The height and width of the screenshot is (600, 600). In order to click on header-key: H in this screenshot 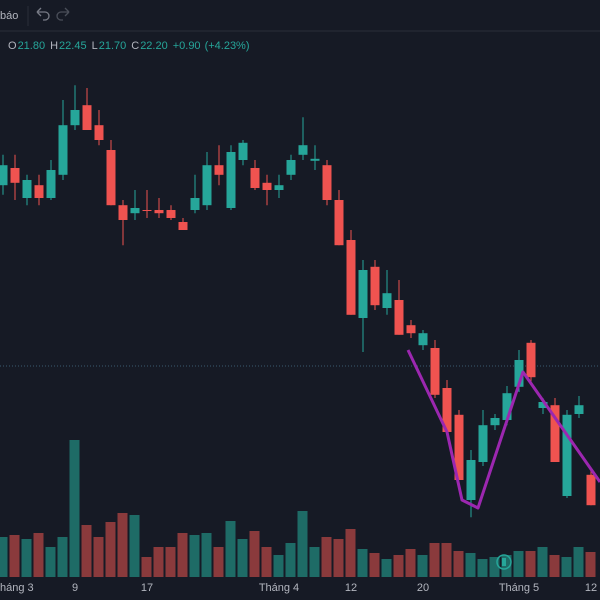, I will do `click(54, 46)`.